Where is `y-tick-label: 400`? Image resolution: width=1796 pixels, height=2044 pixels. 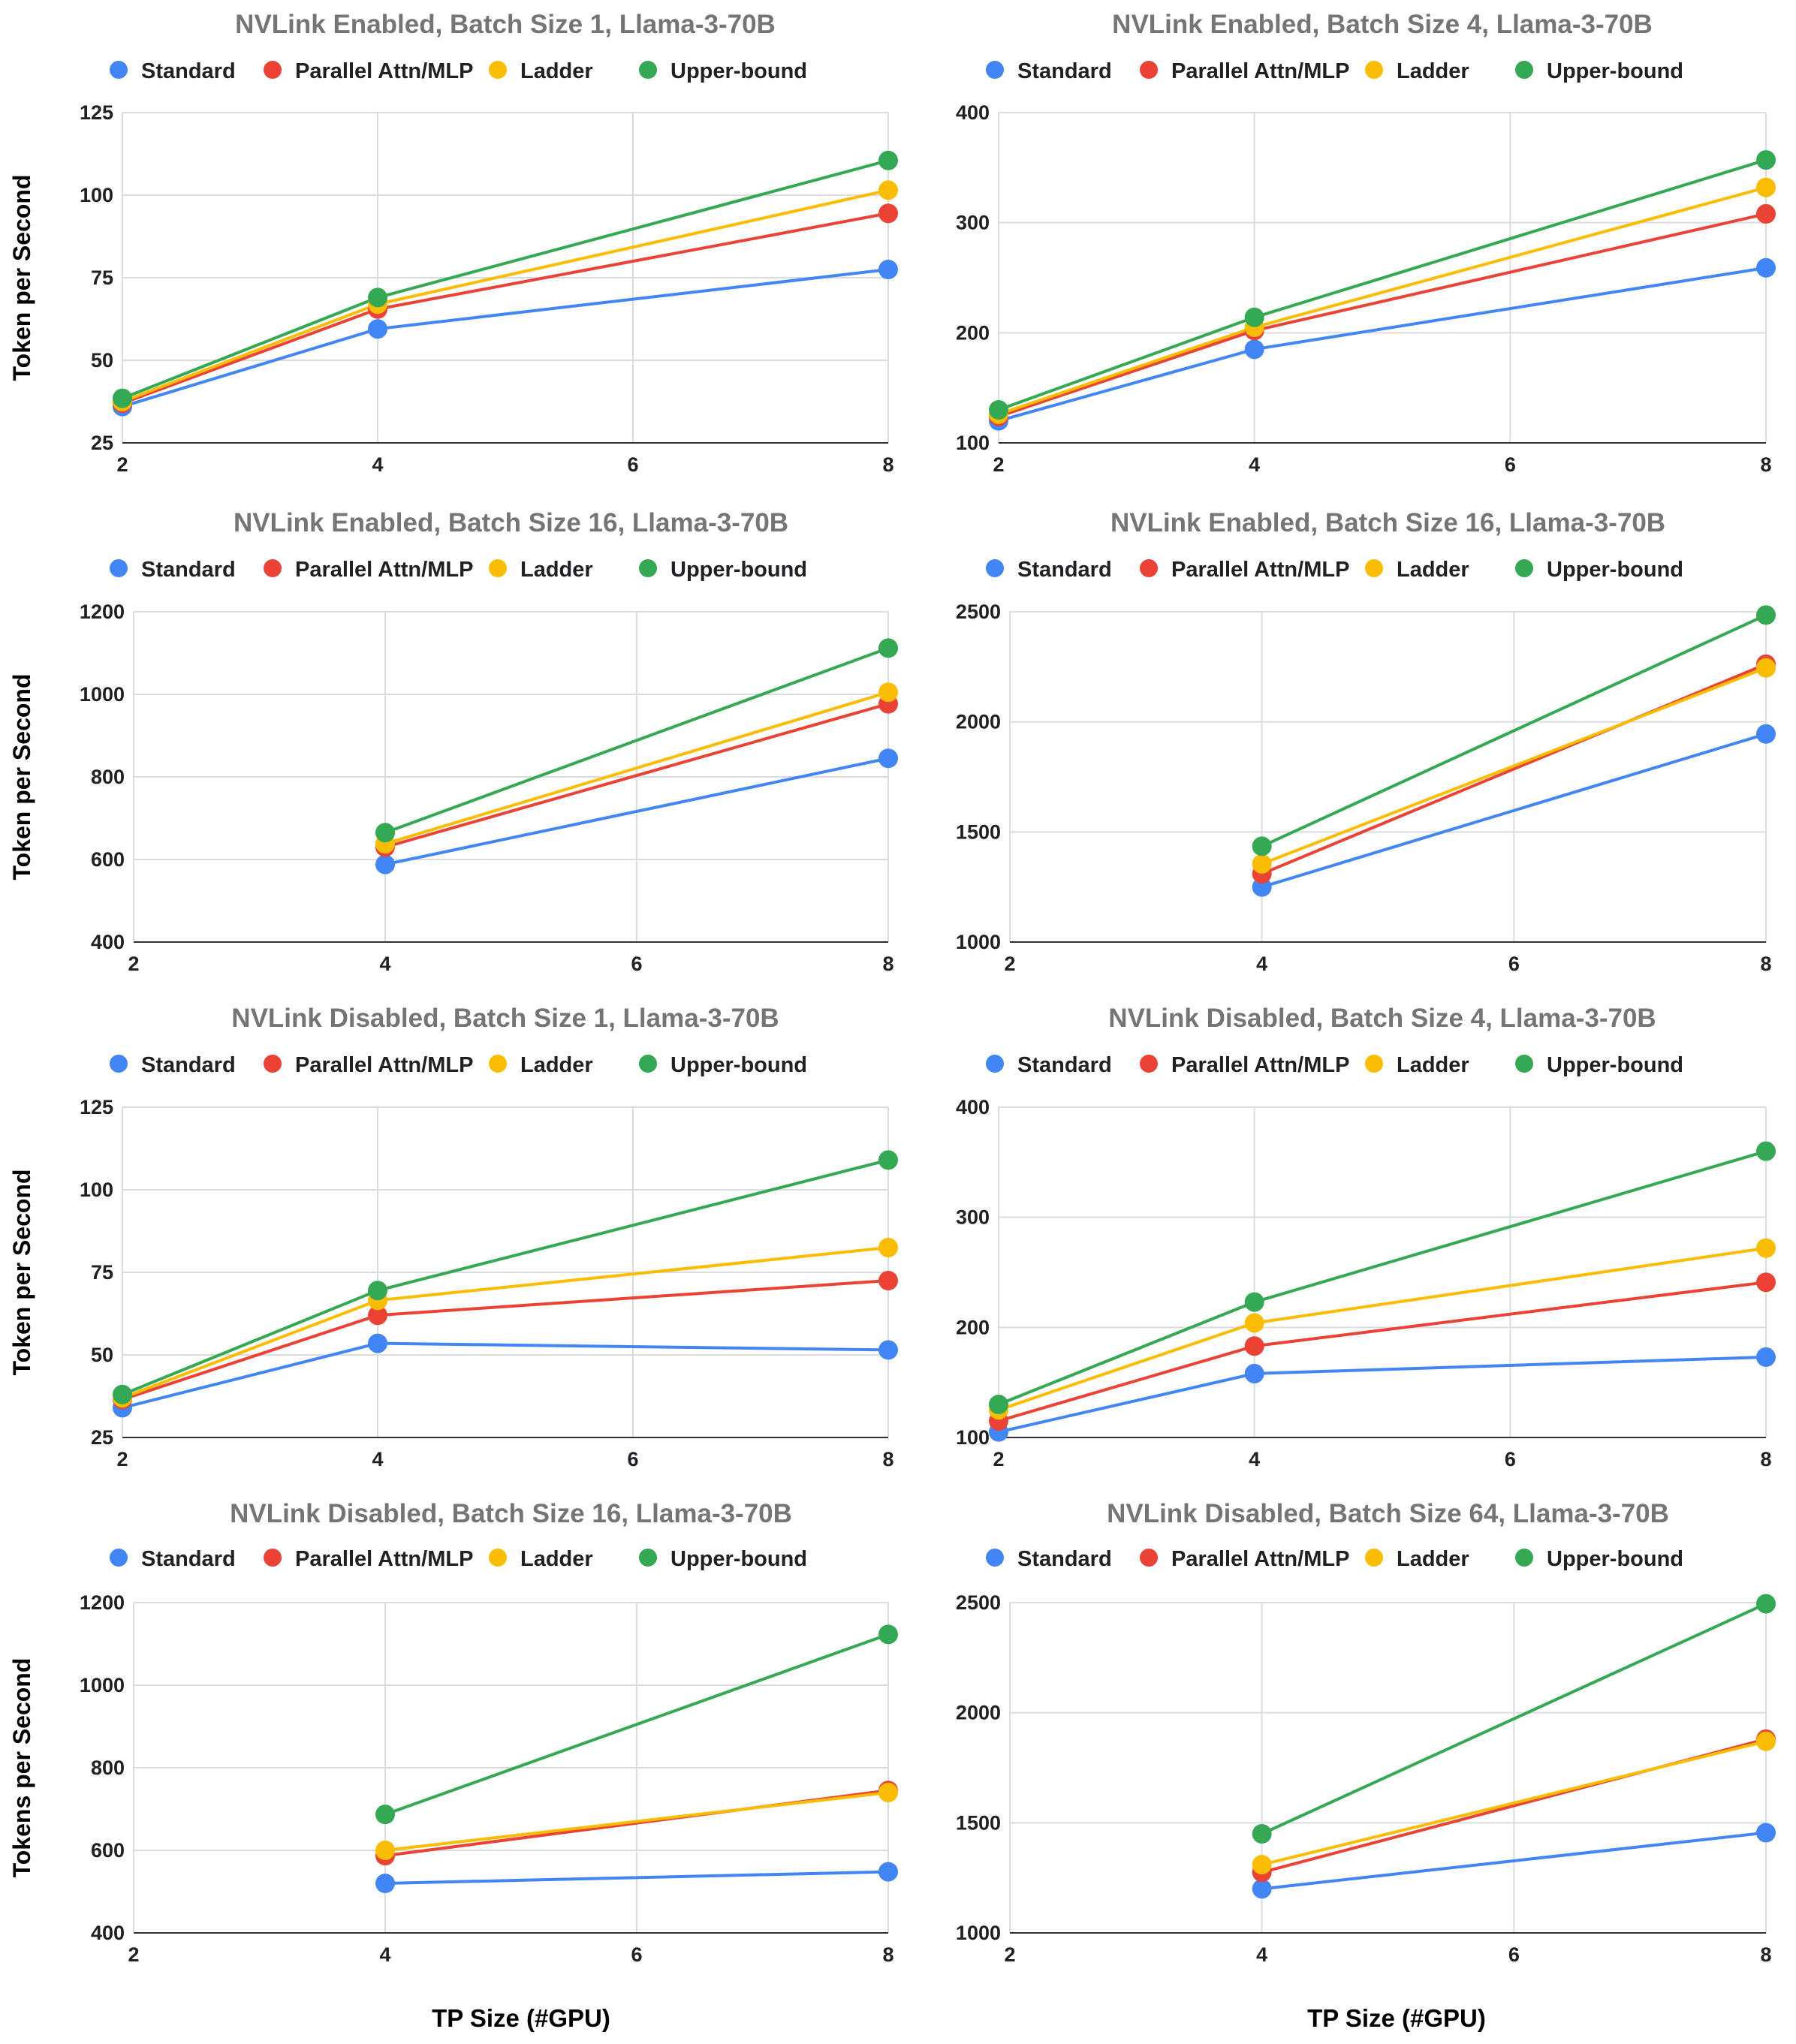
y-tick-label: 400 is located at coordinates (108, 1933).